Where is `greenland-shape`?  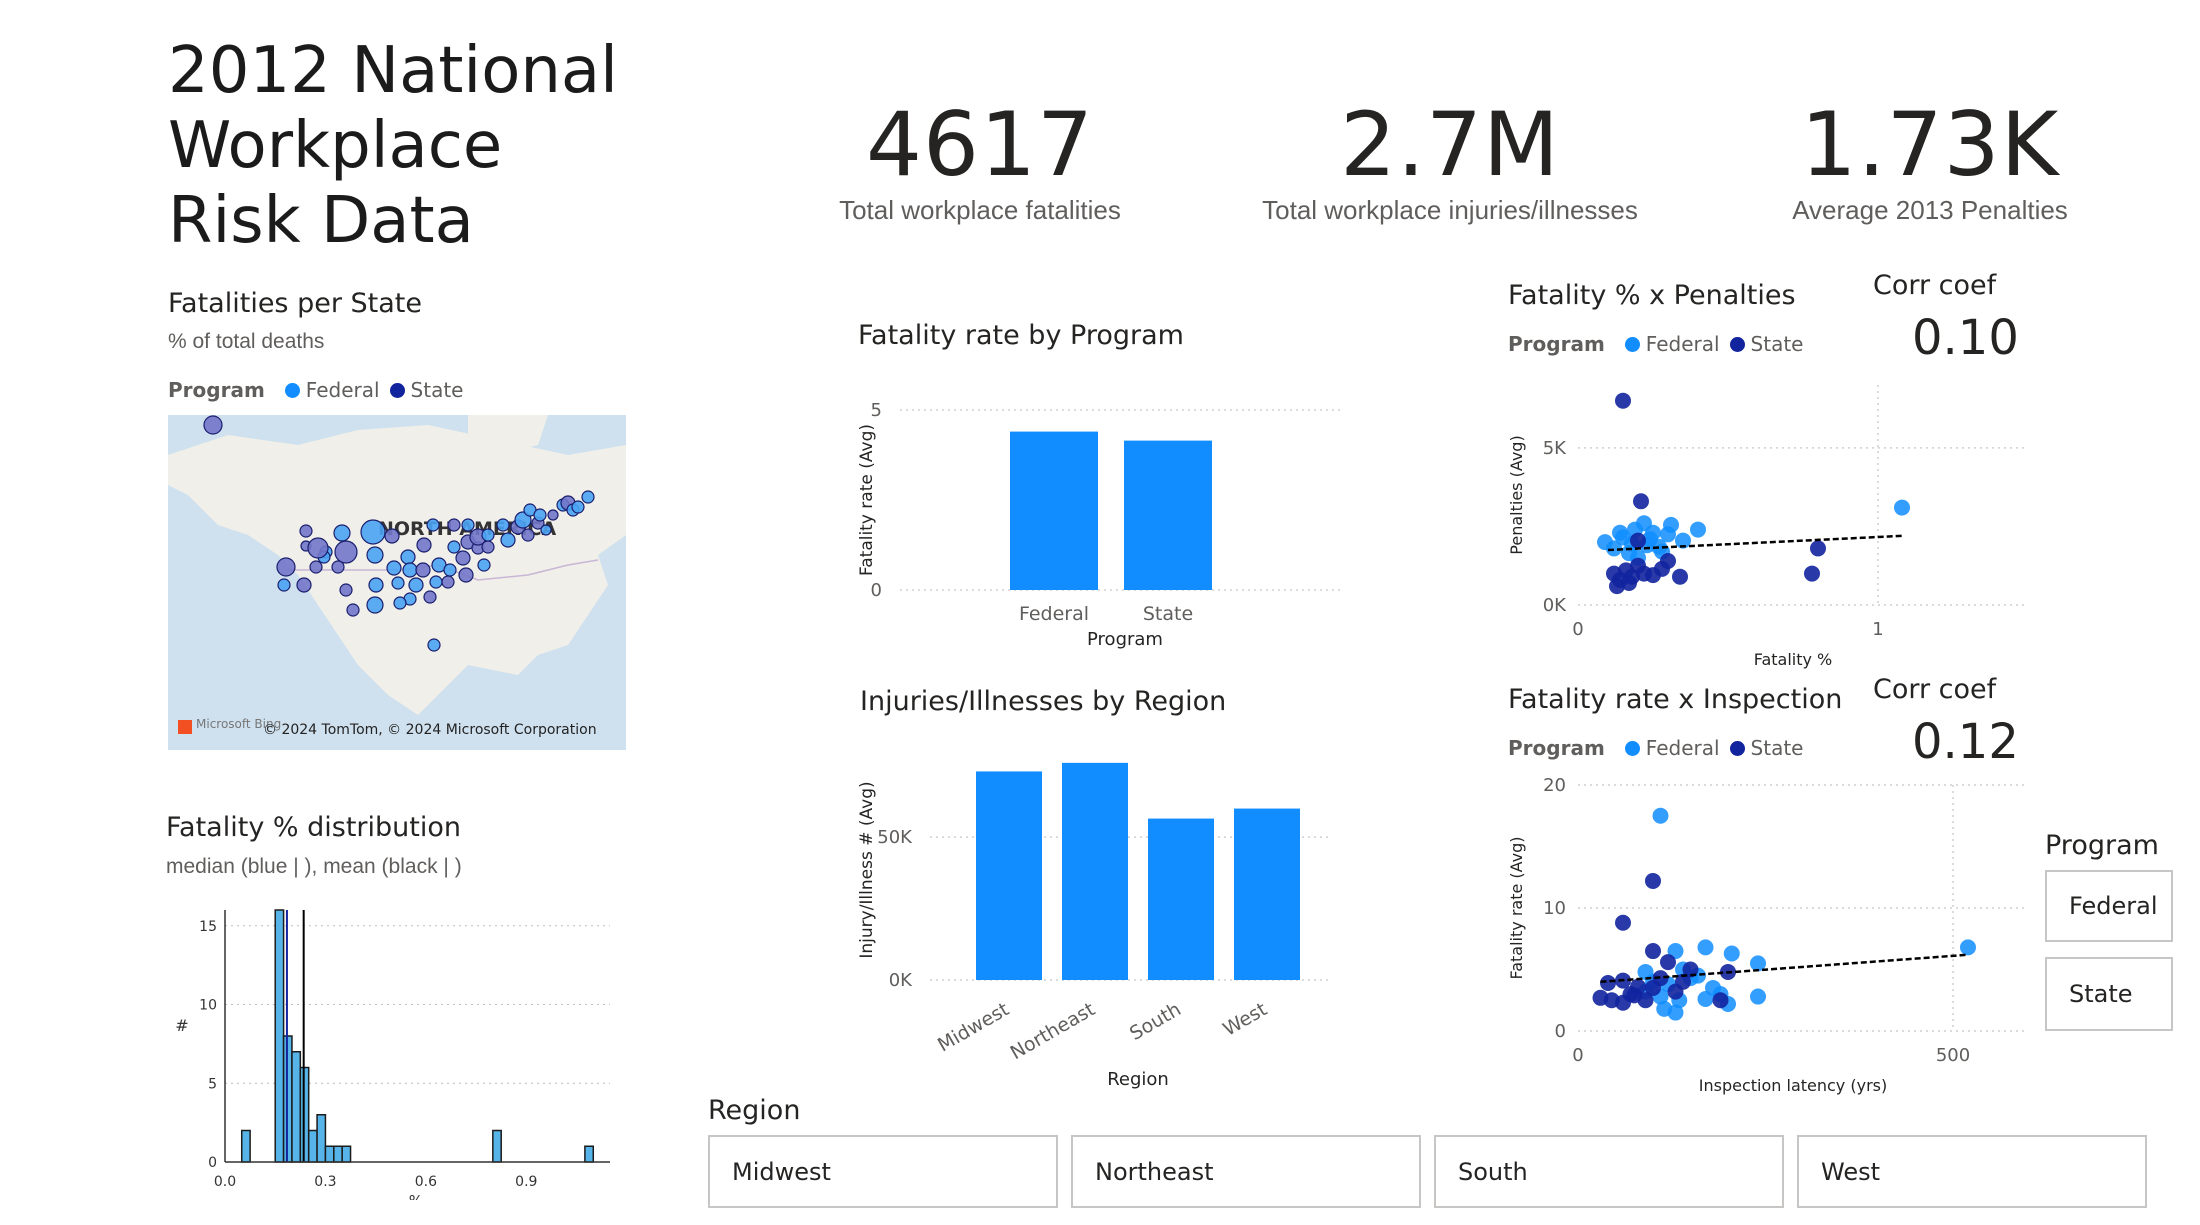 greenland-shape is located at coordinates (508, 435).